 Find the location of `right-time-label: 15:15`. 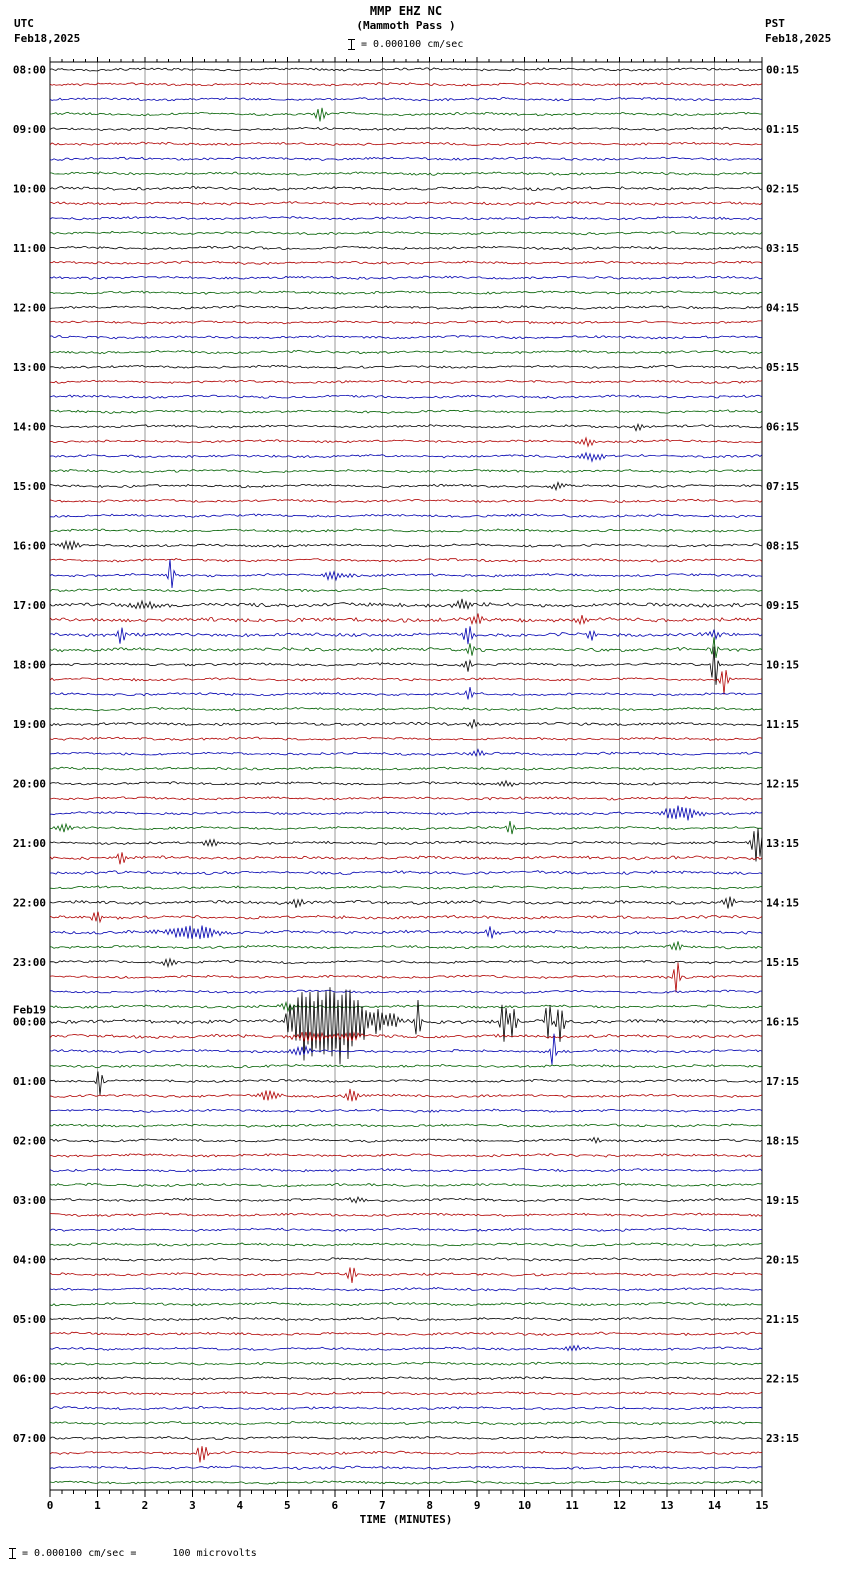

right-time-label: 15:15 is located at coordinates (782, 962).